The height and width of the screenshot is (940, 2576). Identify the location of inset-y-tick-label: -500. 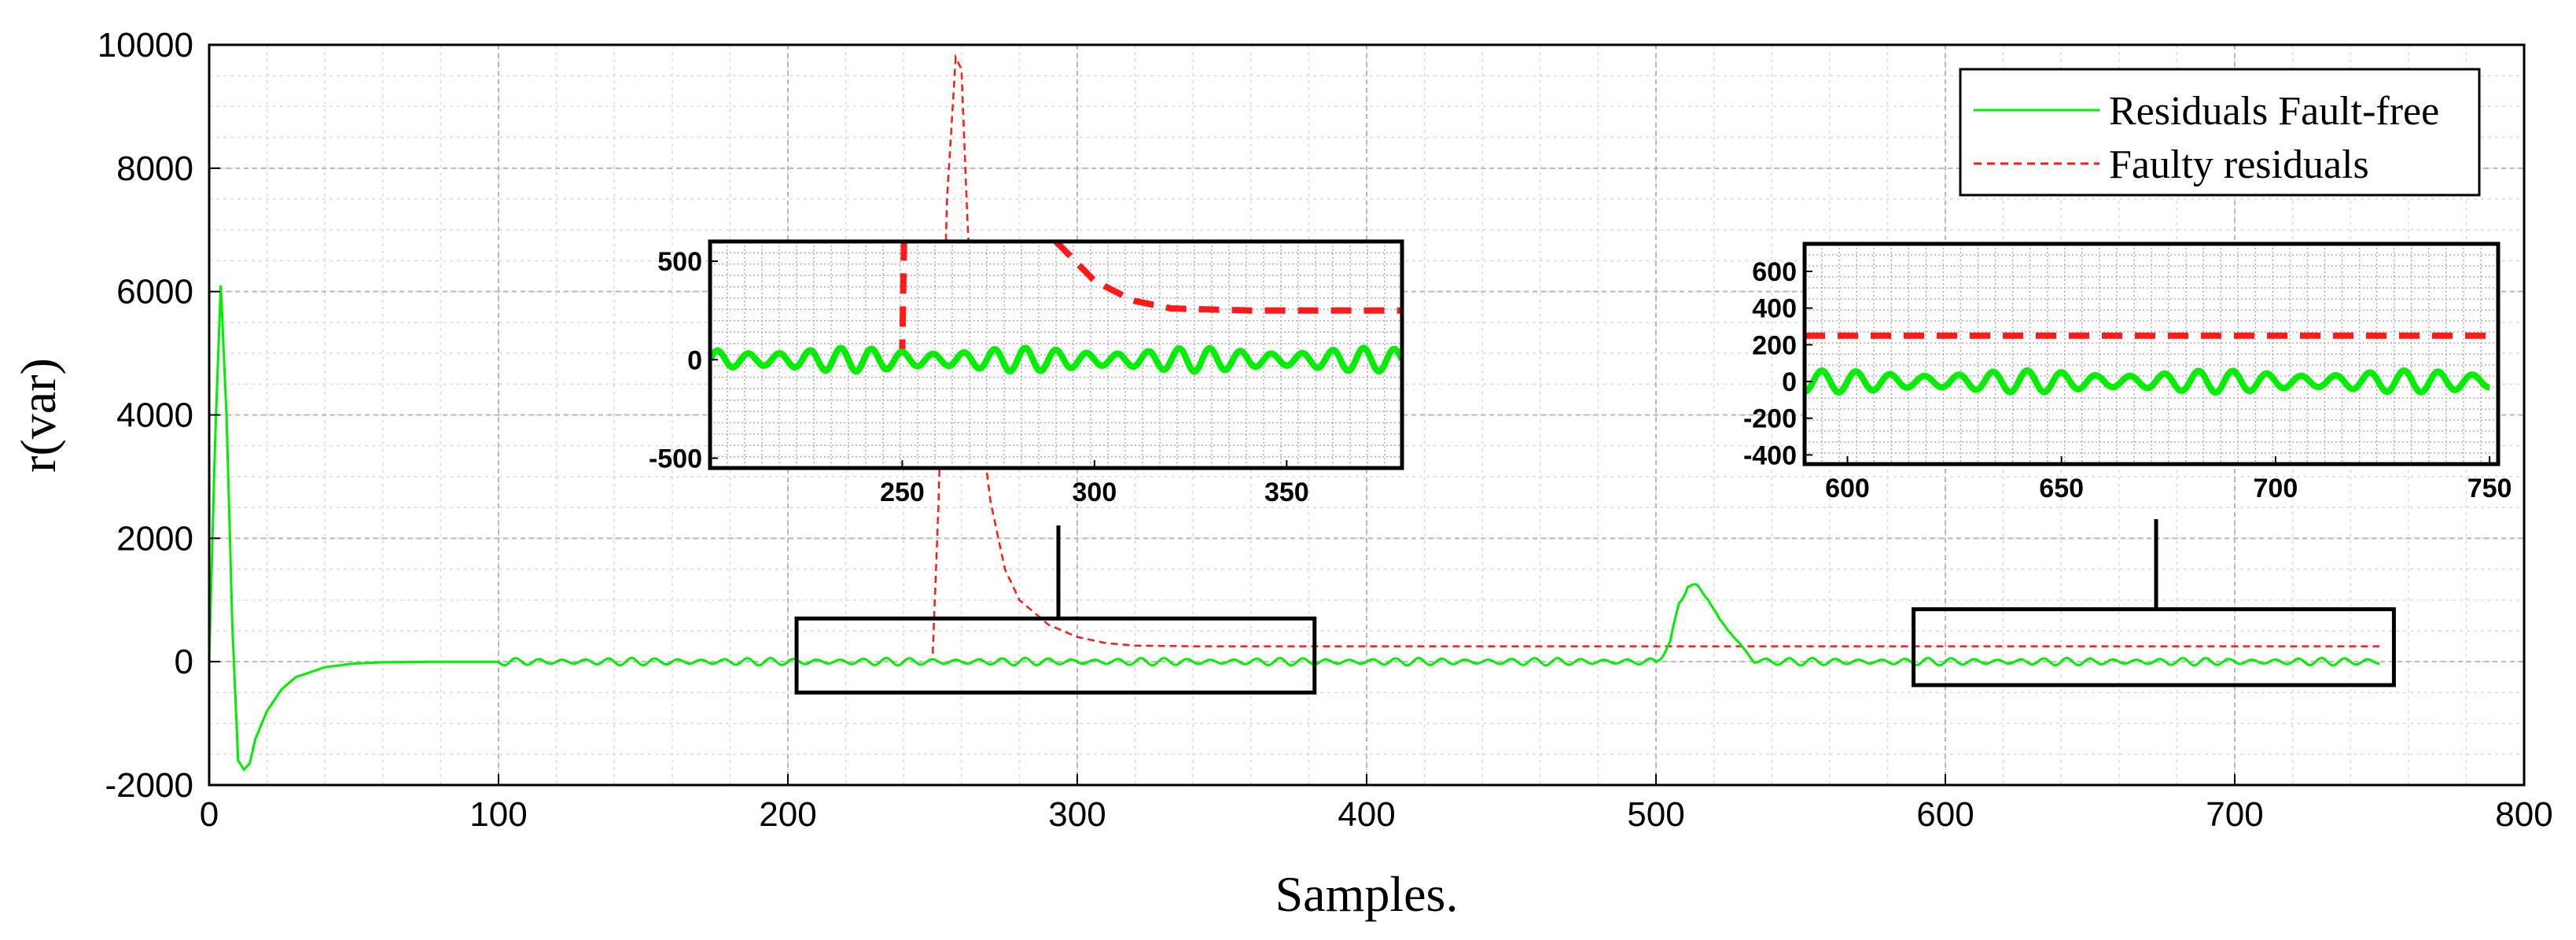
(675, 459).